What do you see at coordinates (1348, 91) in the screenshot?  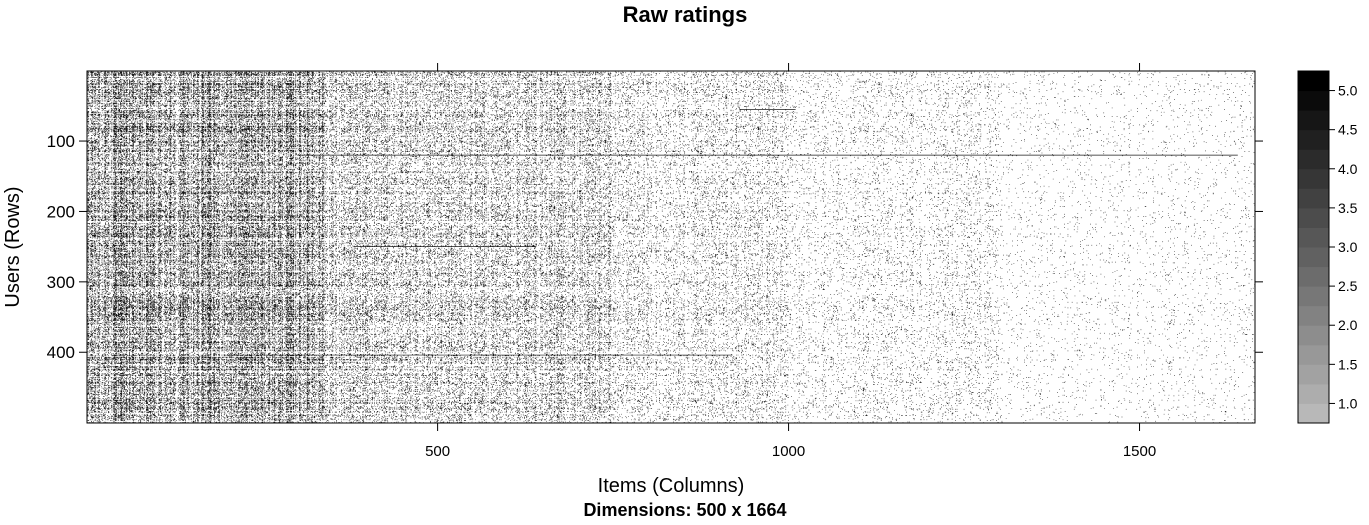 I see `legend-tick-label: 5.0` at bounding box center [1348, 91].